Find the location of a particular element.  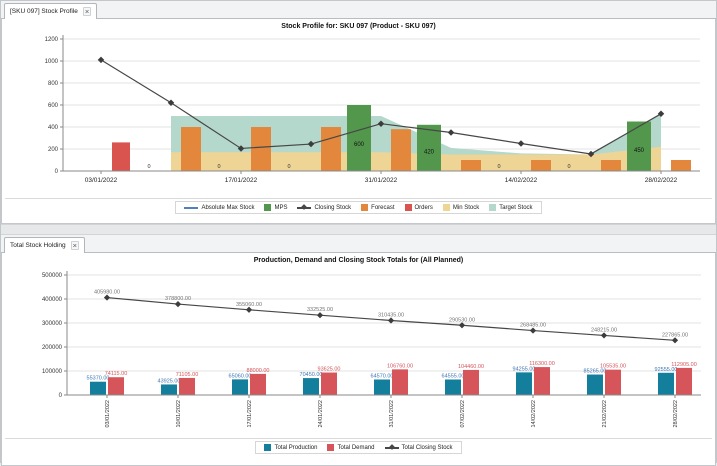

svg-text: 100000 is located at coordinates (52, 372).